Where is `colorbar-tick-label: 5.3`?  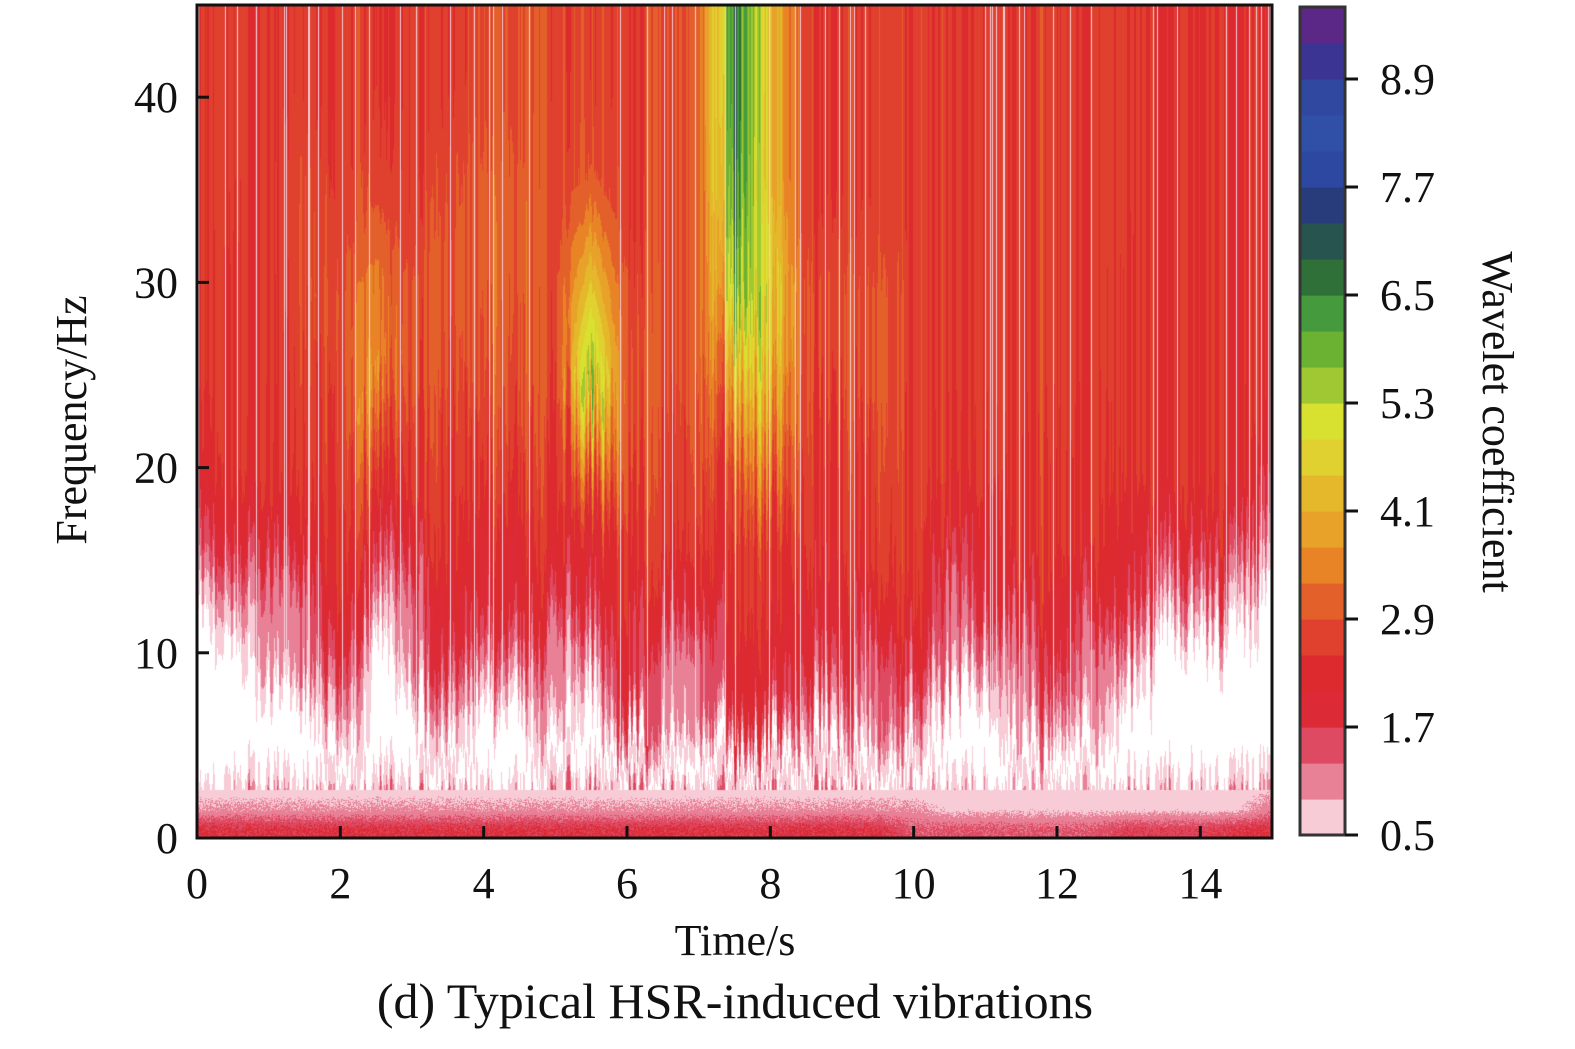 colorbar-tick-label: 5.3 is located at coordinates (1407, 403).